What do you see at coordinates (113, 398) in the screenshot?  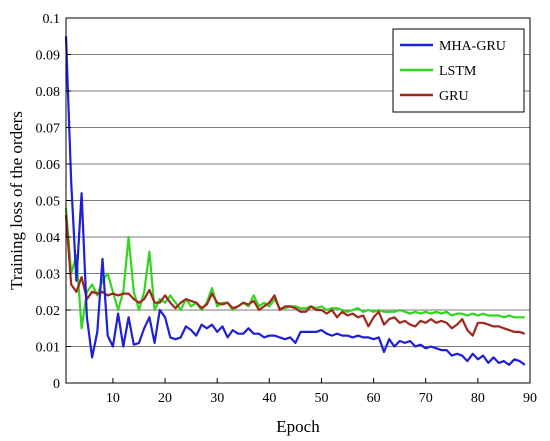 I see `x-tick-label: 10` at bounding box center [113, 398].